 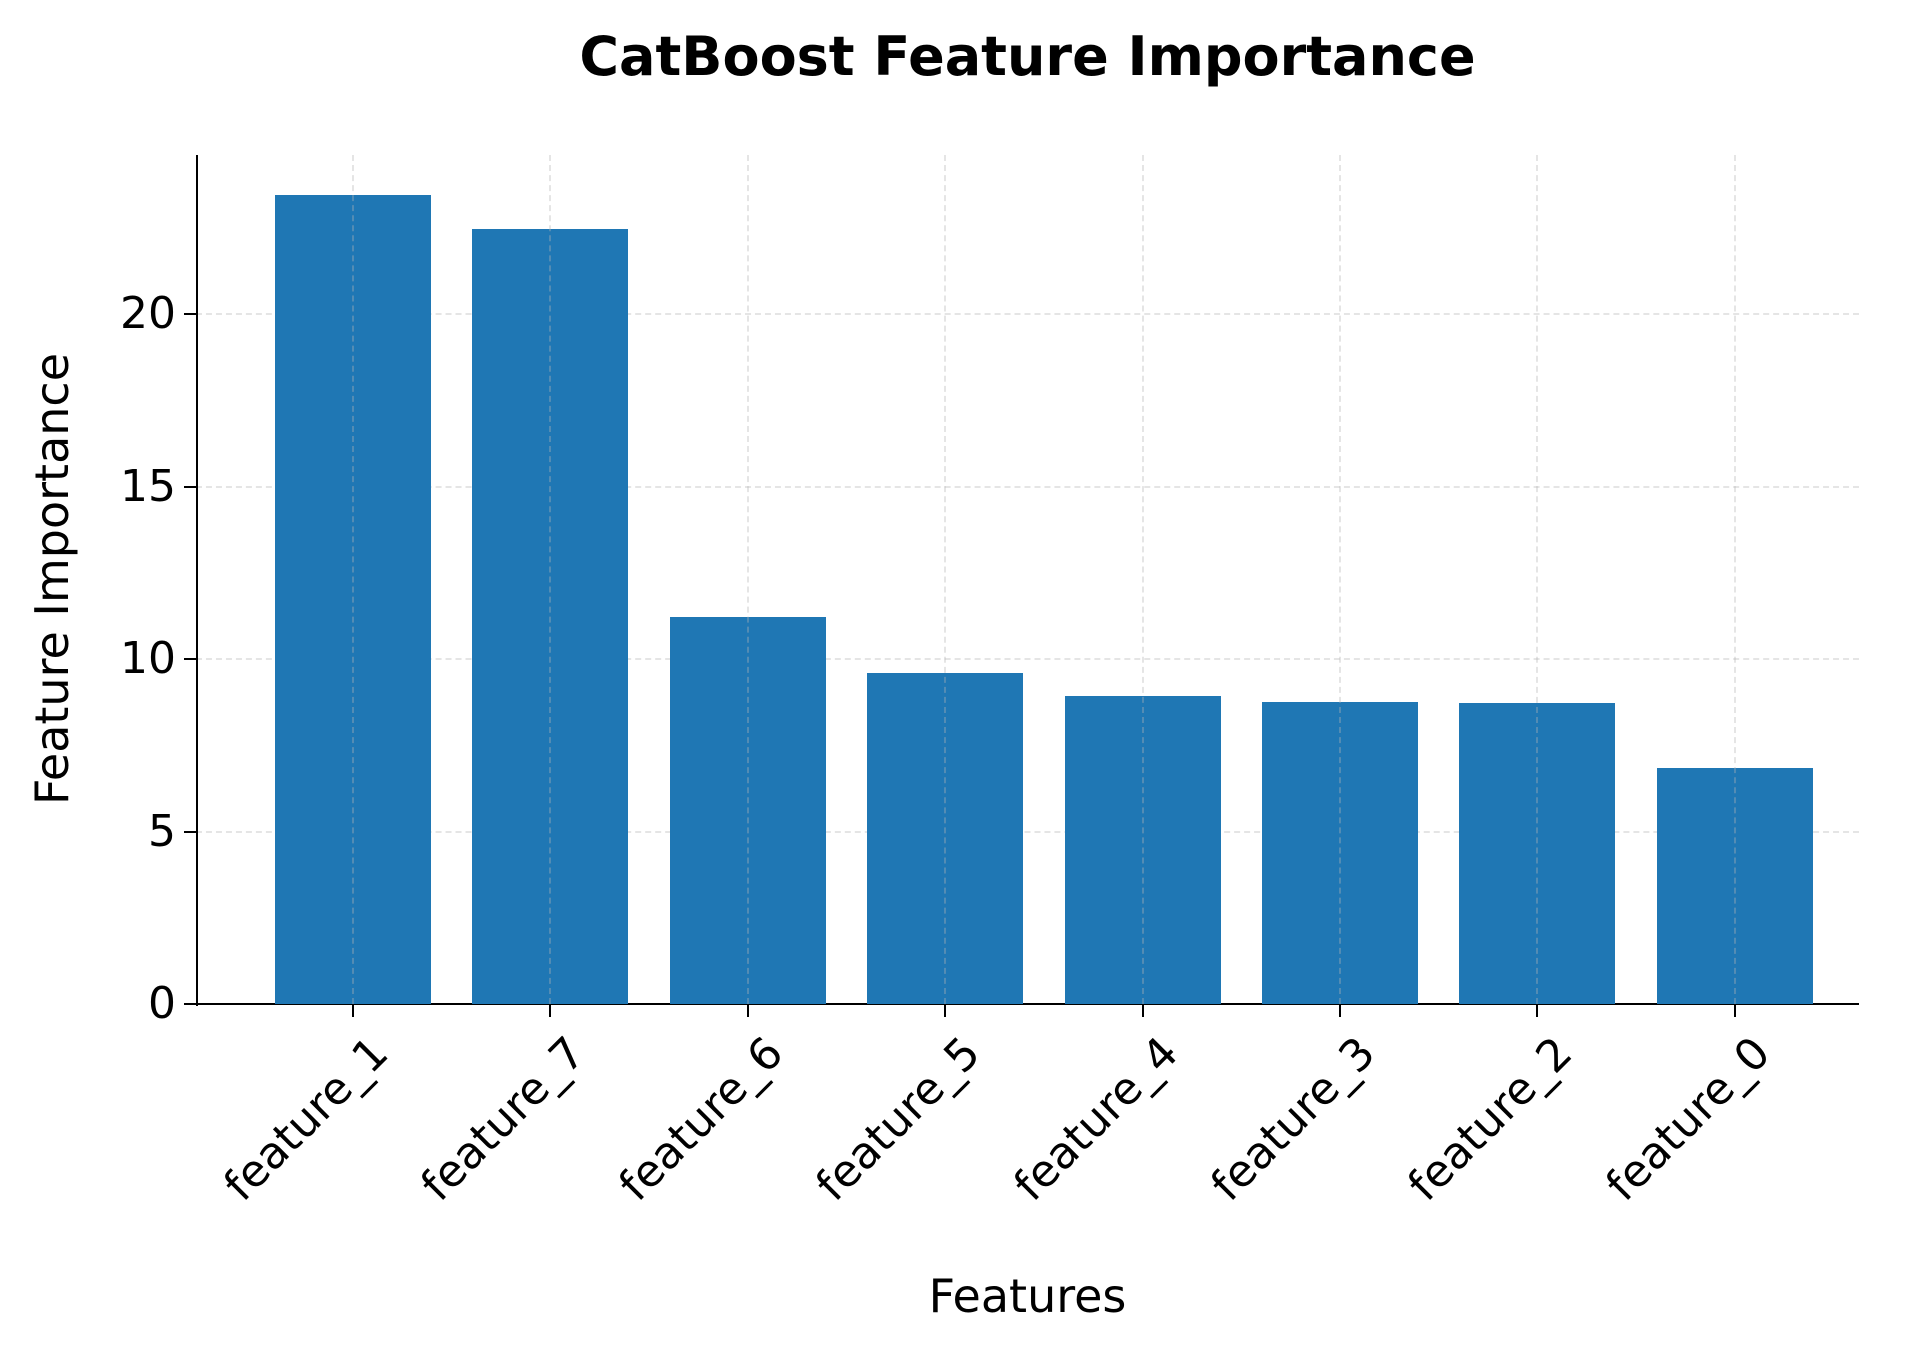 I want to click on chart-title: CatBoost Feature Importance, so click(x=1027, y=56).